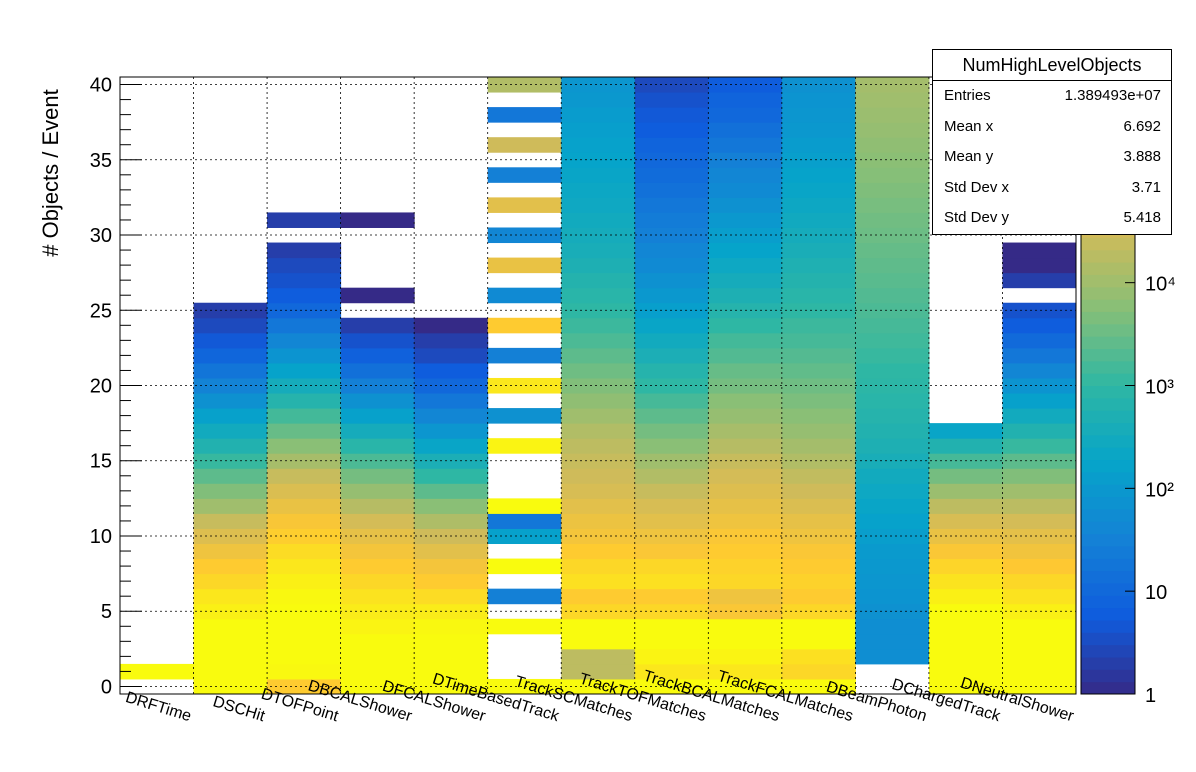  I want to click on stats-row-mean-y: Mean y 3.888, so click(1052, 157).